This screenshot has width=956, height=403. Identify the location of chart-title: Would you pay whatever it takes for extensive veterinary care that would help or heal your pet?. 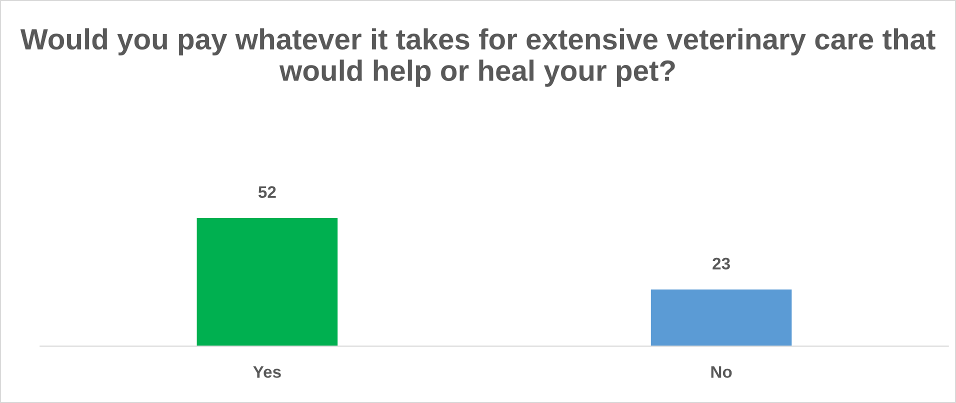
(478, 57).